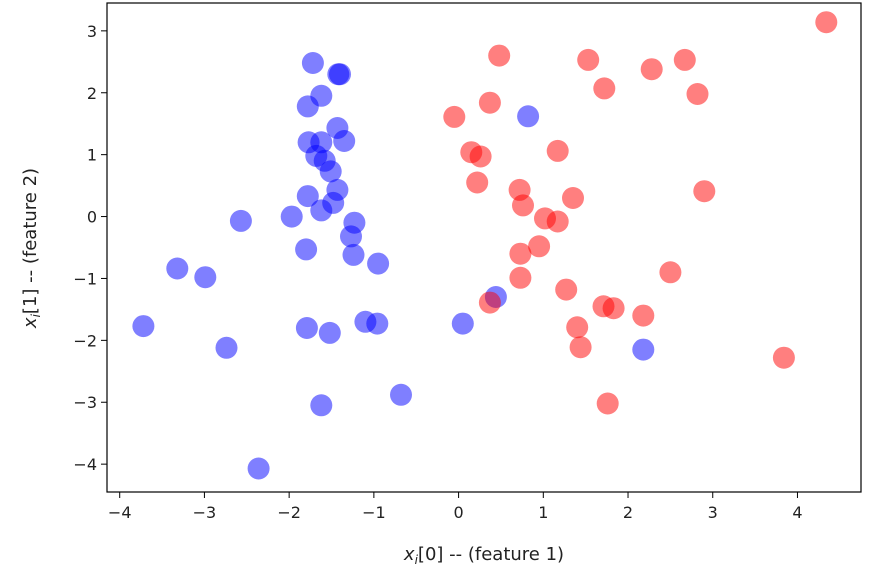  Describe the element at coordinates (31, 248) in the screenshot. I see `y-axis-label: xi[1] -- (feature 2)` at that location.